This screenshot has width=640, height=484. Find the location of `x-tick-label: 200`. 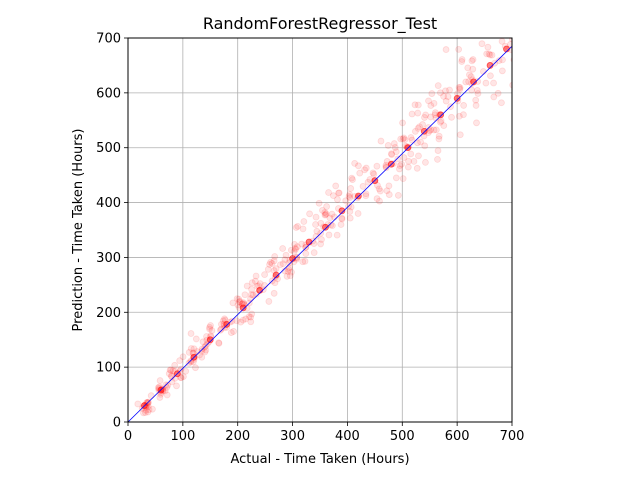

x-tick-label: 200 is located at coordinates (237, 436).